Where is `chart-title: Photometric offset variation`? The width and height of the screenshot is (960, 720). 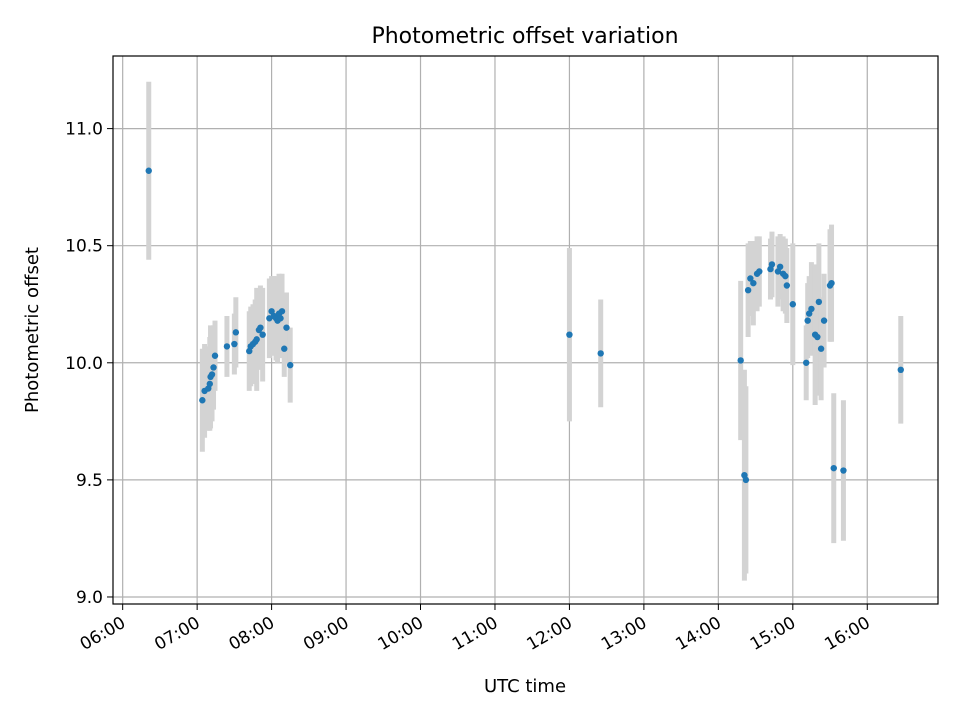 chart-title: Photometric offset variation is located at coordinates (524, 36).